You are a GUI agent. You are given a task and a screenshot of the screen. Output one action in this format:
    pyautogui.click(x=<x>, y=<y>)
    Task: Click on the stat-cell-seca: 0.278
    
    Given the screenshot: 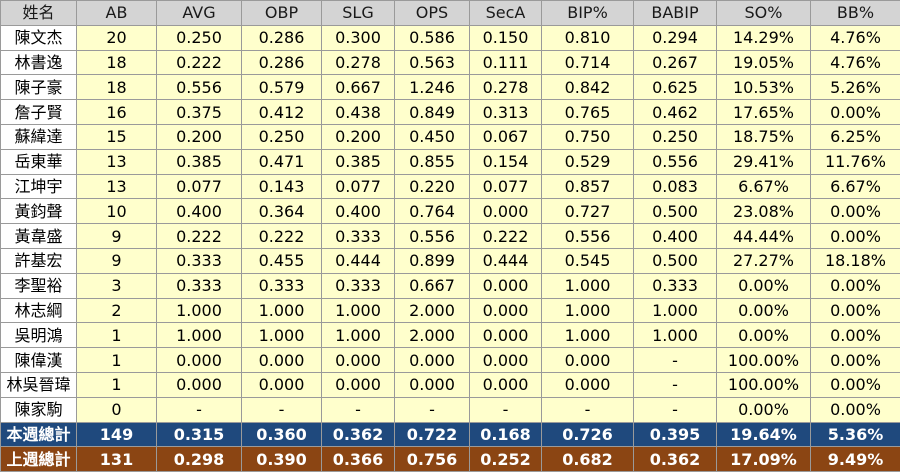 What is the action you would take?
    pyautogui.click(x=505, y=87)
    